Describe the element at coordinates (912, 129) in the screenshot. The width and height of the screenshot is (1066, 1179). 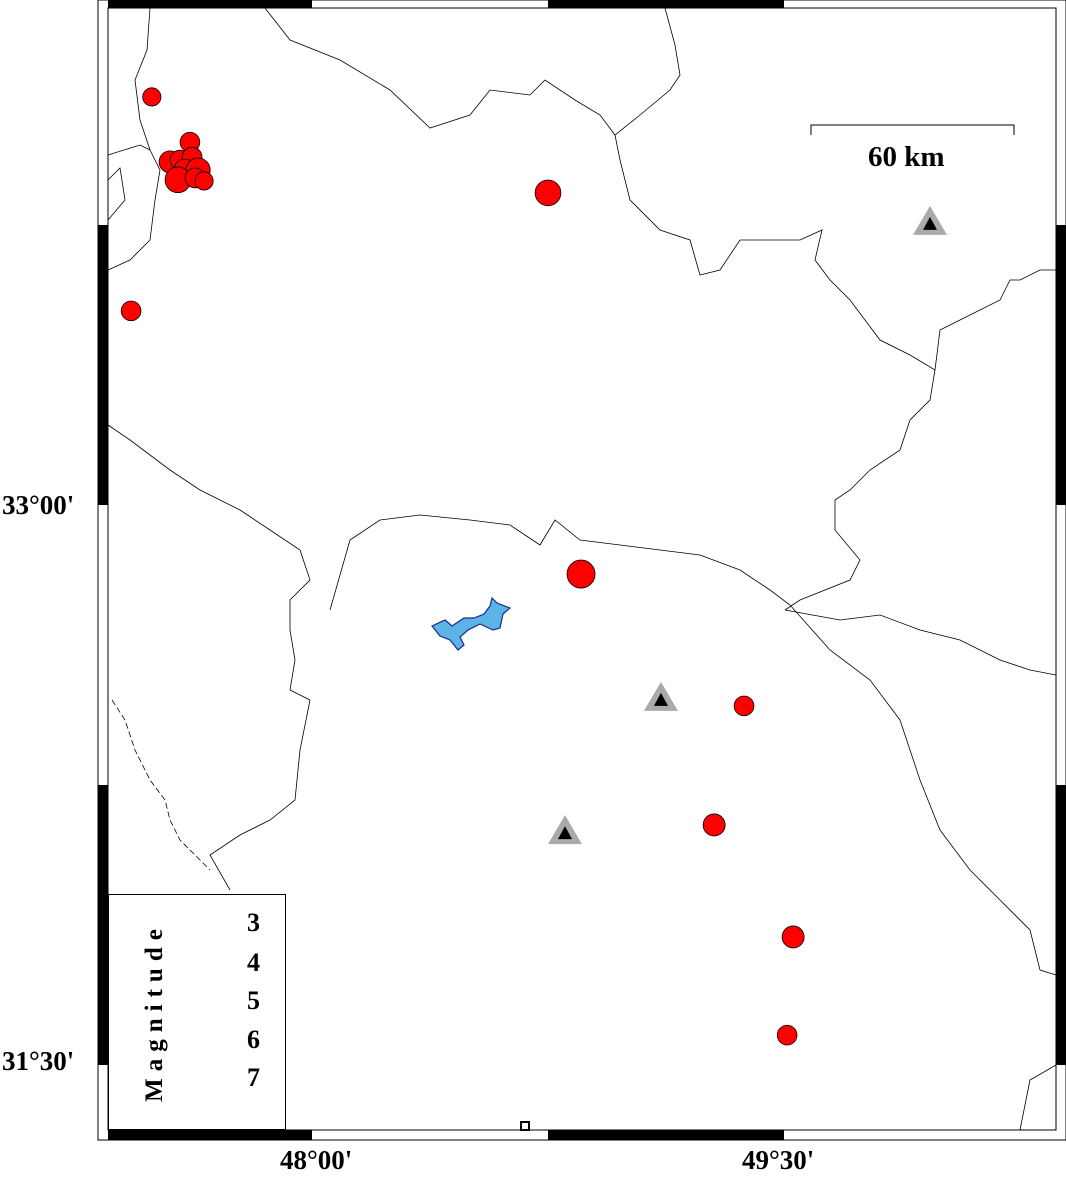
I see `scale-bar` at that location.